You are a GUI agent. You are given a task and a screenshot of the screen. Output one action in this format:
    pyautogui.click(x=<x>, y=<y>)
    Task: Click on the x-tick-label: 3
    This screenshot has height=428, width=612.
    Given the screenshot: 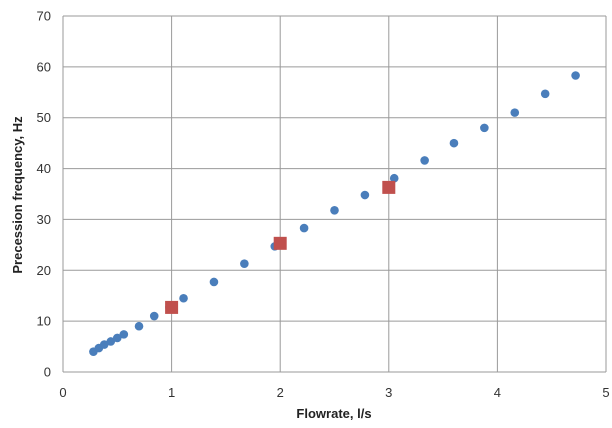 What is the action you would take?
    pyautogui.click(x=388, y=392)
    